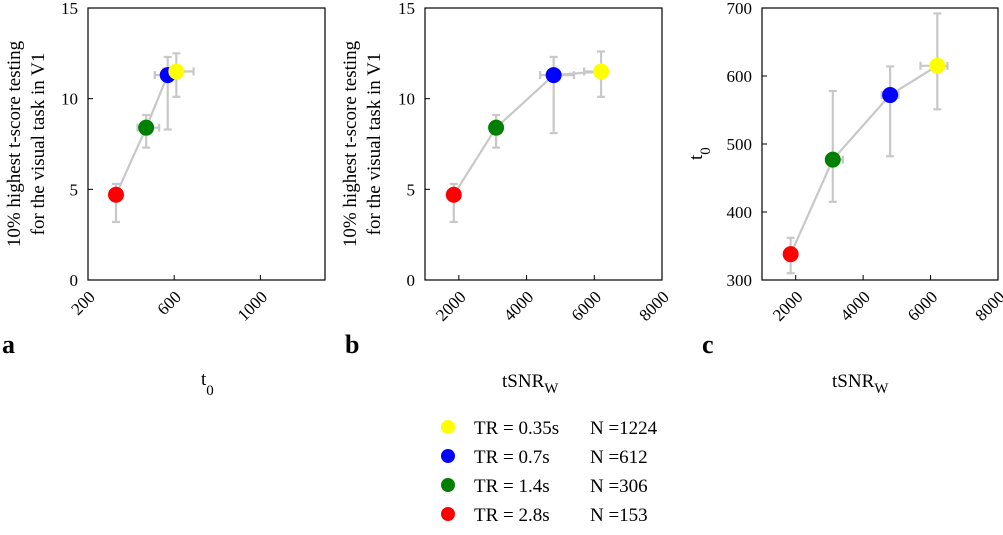  What do you see at coordinates (74, 189) in the screenshot?
I see `panel-a-ytick-label-1: 5` at bounding box center [74, 189].